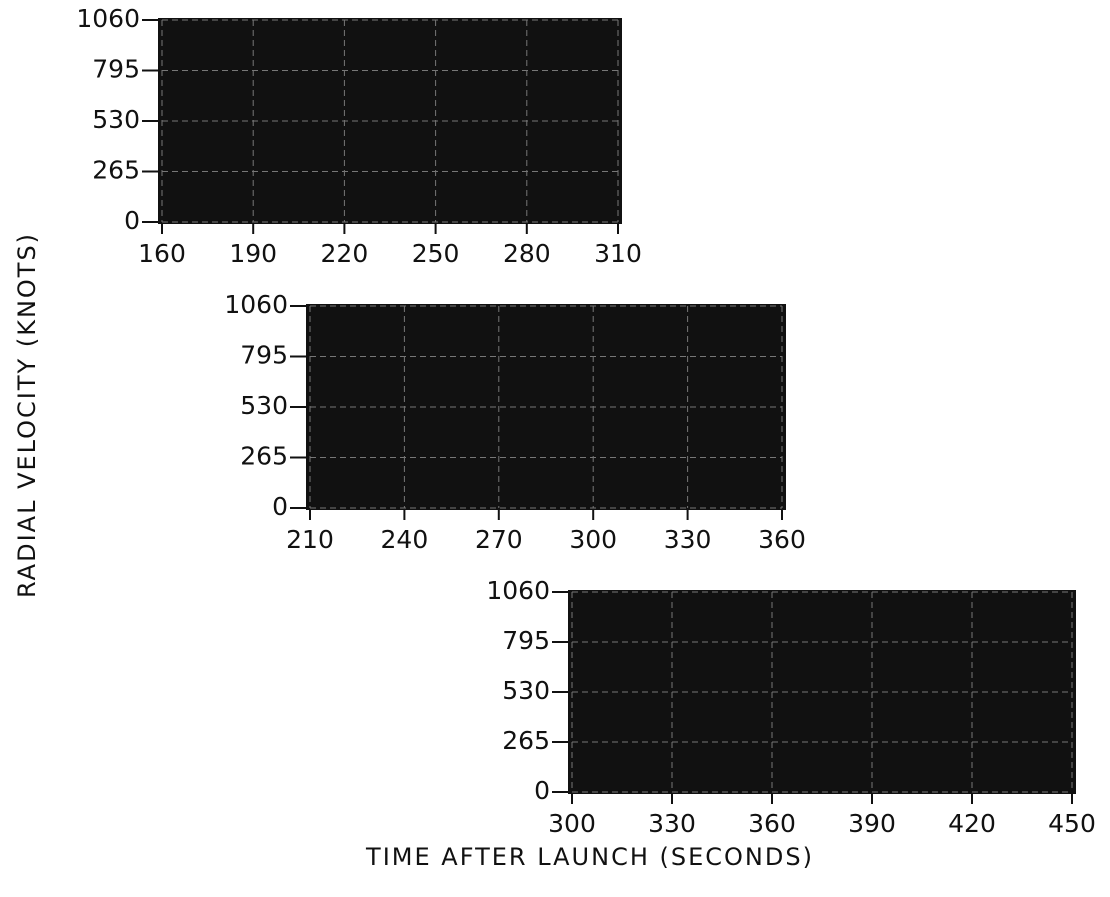 The height and width of the screenshot is (897, 1110). I want to click on x-tick-label: 420, so click(972, 823).